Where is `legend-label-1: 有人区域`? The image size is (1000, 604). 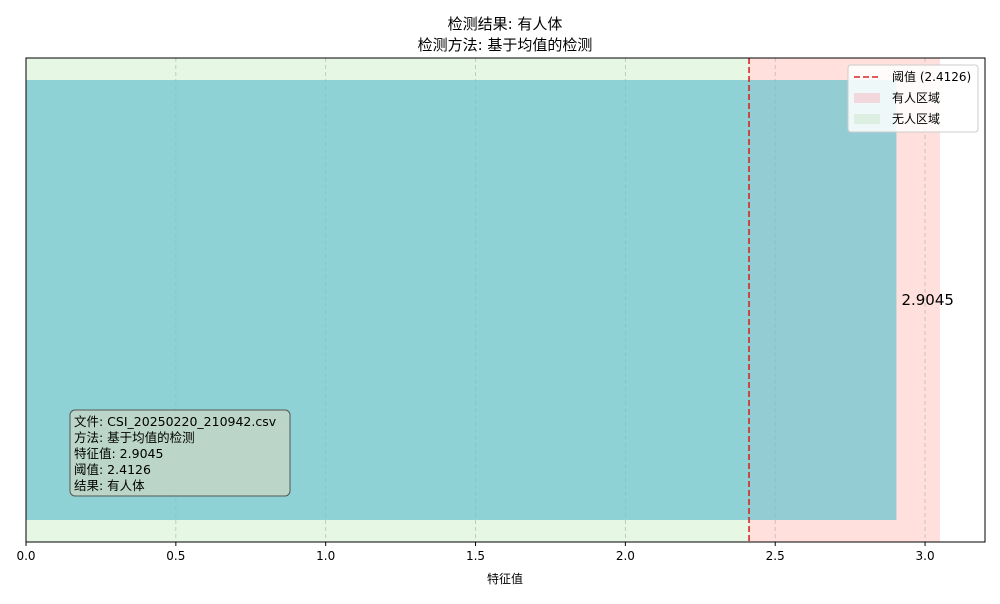 legend-label-1: 有人区域 is located at coordinates (916, 98).